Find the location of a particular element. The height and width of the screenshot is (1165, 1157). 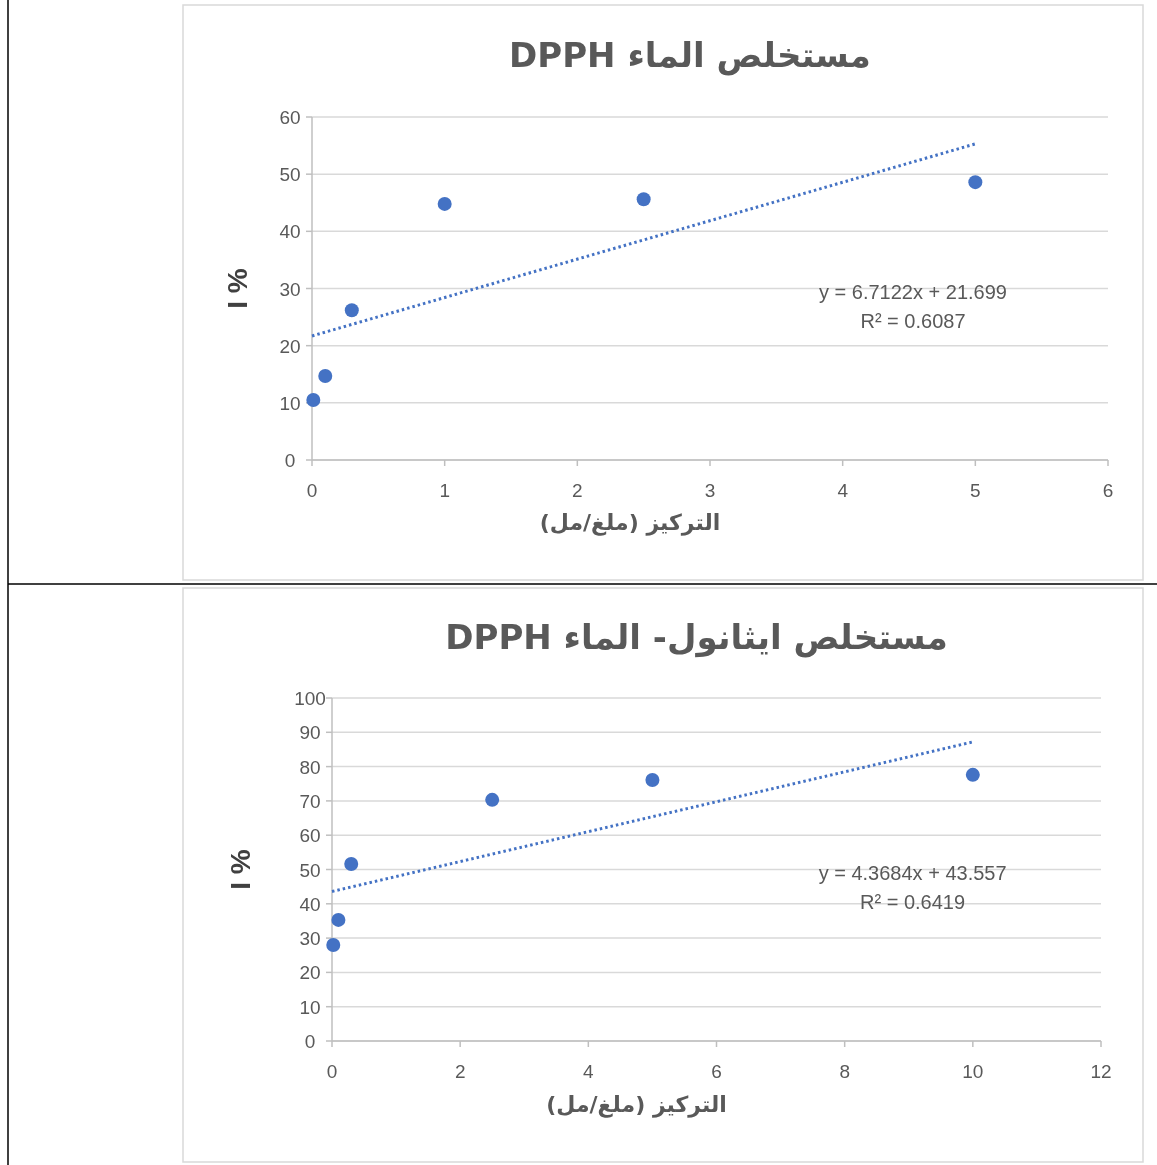

x-tick-label: 3 is located at coordinates (710, 490).